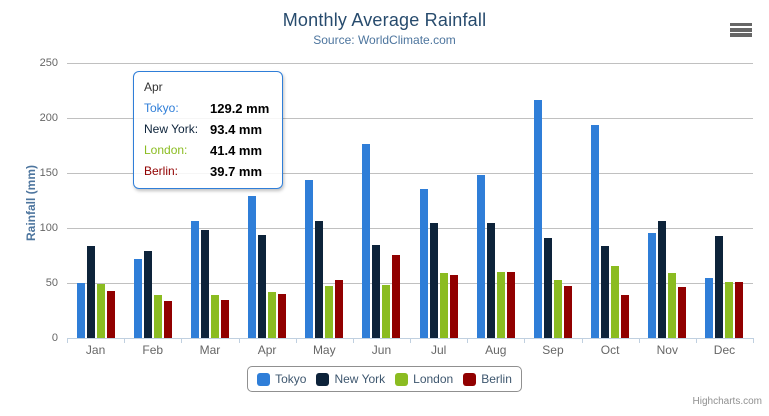 The width and height of the screenshot is (769, 416). I want to click on legend-item-berlin: Berlin, so click(487, 379).